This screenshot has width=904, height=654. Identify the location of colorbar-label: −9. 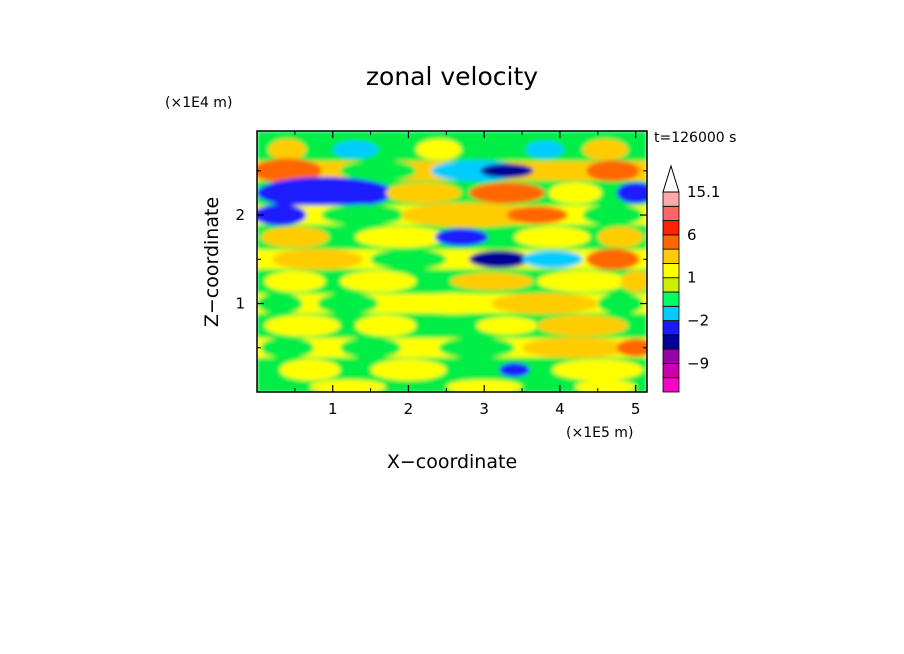
(698, 363).